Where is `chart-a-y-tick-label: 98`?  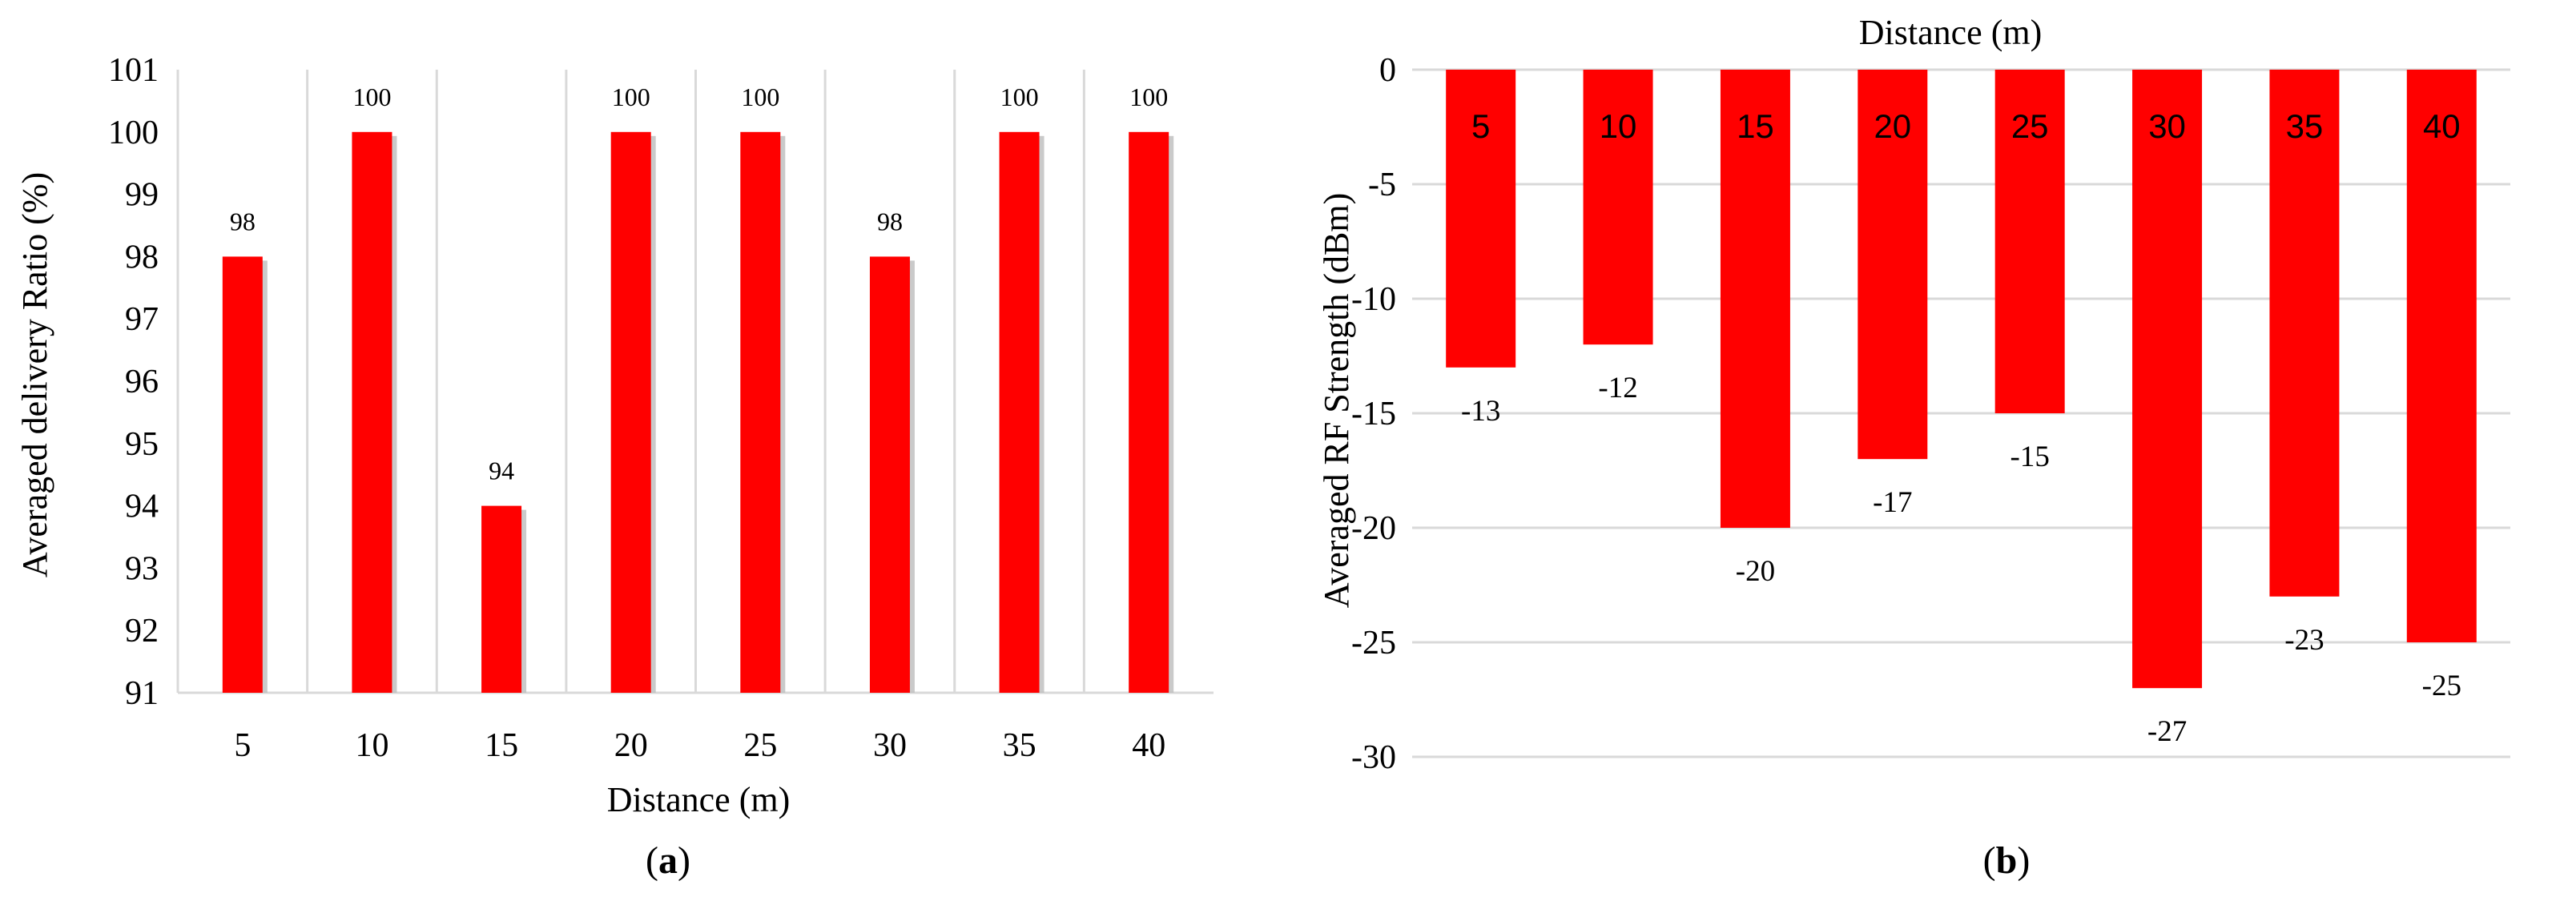
chart-a-y-tick-label: 98 is located at coordinates (142, 257).